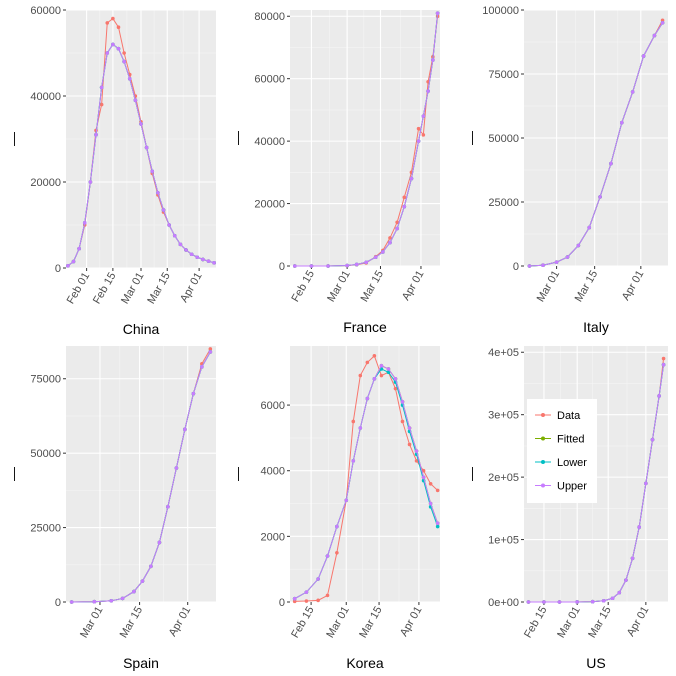 The height and width of the screenshot is (676, 676). What do you see at coordinates (269, 17) in the screenshot?
I see `y-tick-label: 80000` at bounding box center [269, 17].